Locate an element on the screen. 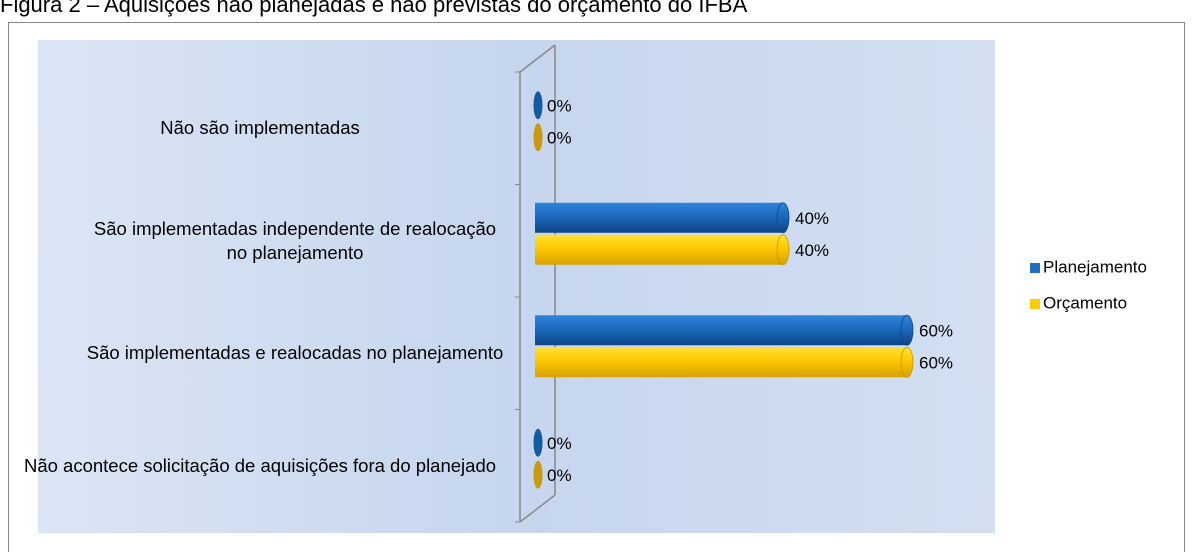 This screenshot has height=552, width=1192. legend-label: Orçamento is located at coordinates (1085, 302).